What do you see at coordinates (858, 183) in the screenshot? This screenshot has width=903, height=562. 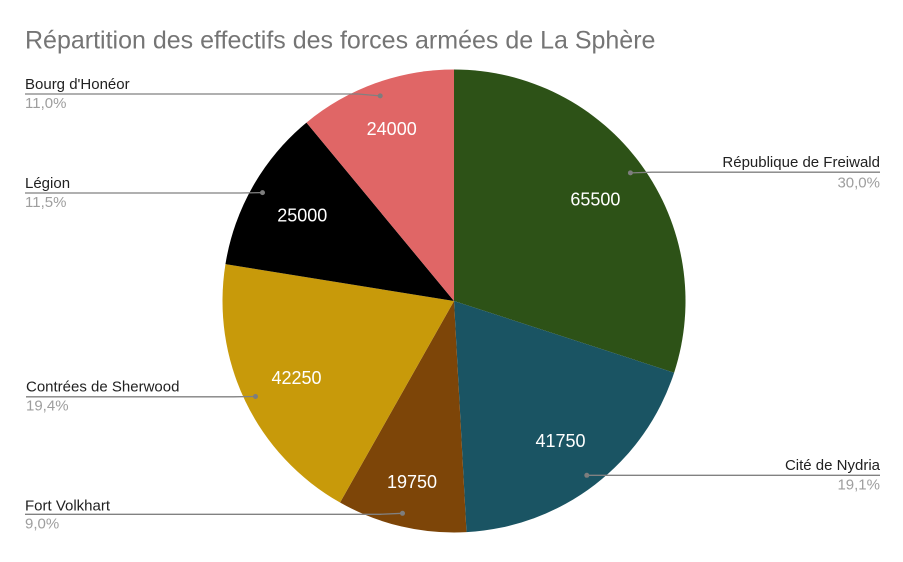 I see `svg-text: 30,0%` at bounding box center [858, 183].